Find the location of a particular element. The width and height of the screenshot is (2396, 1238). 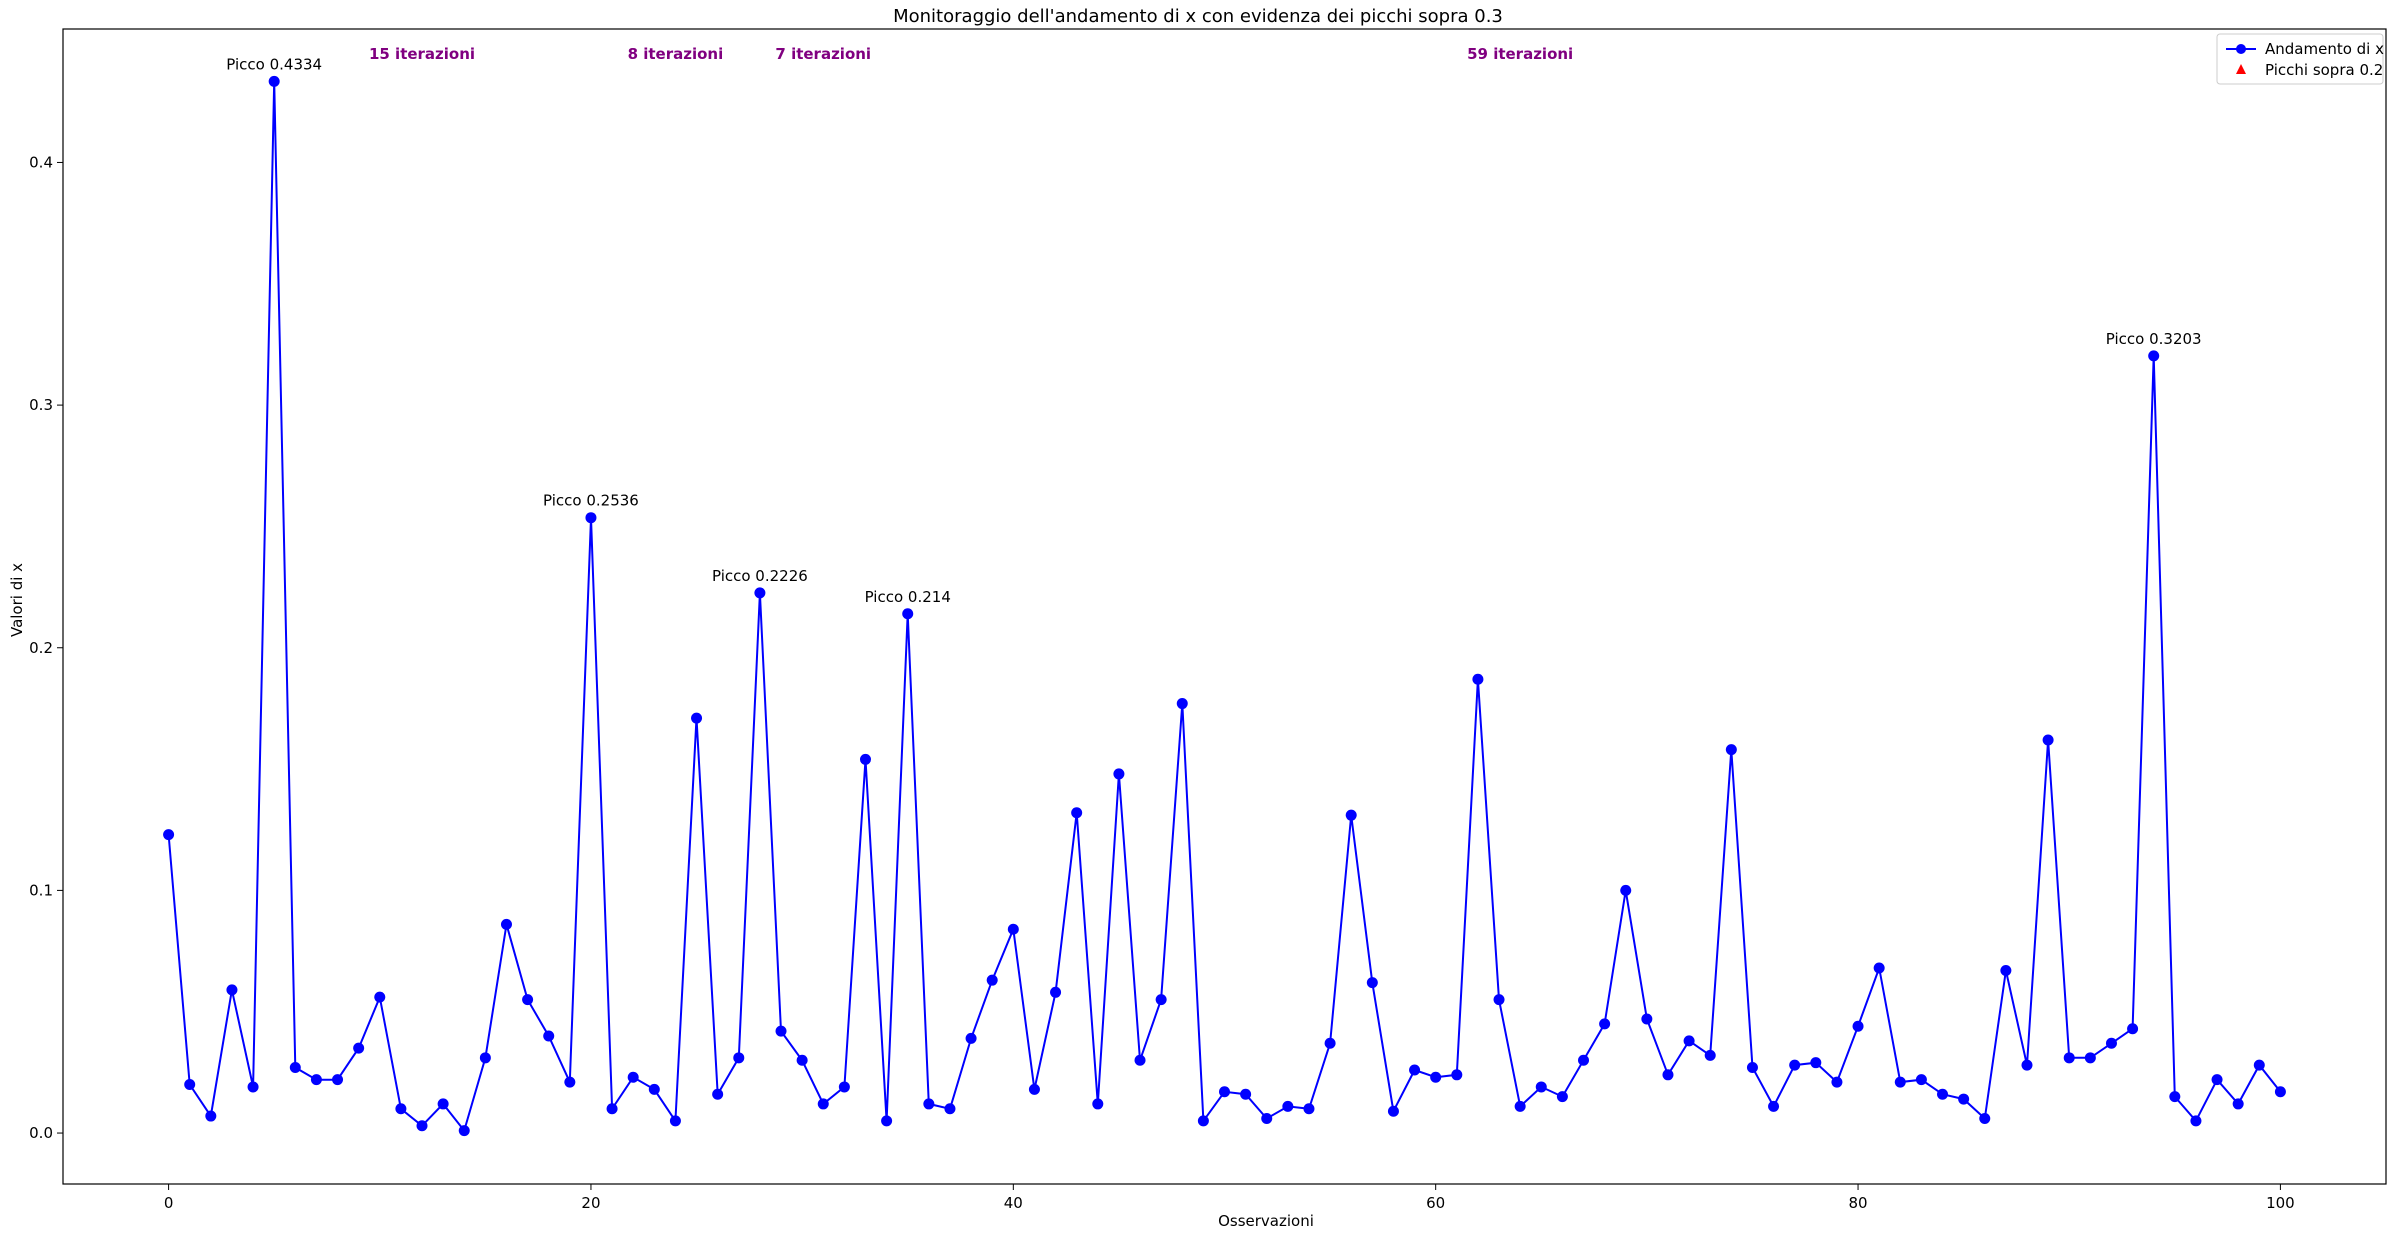

iteration-count-label: 59 iterazioni is located at coordinates (1520, 54).